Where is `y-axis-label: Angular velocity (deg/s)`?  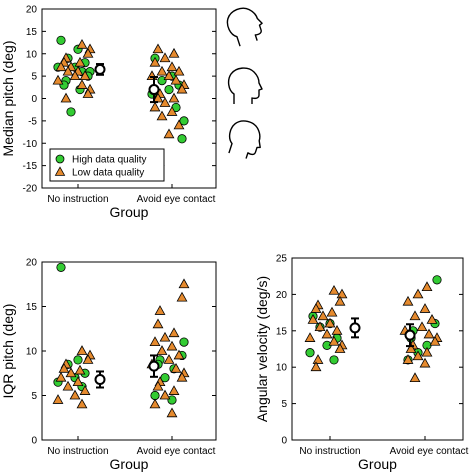
y-axis-label: Angular velocity (deg/s) is located at coordinates (262, 349).